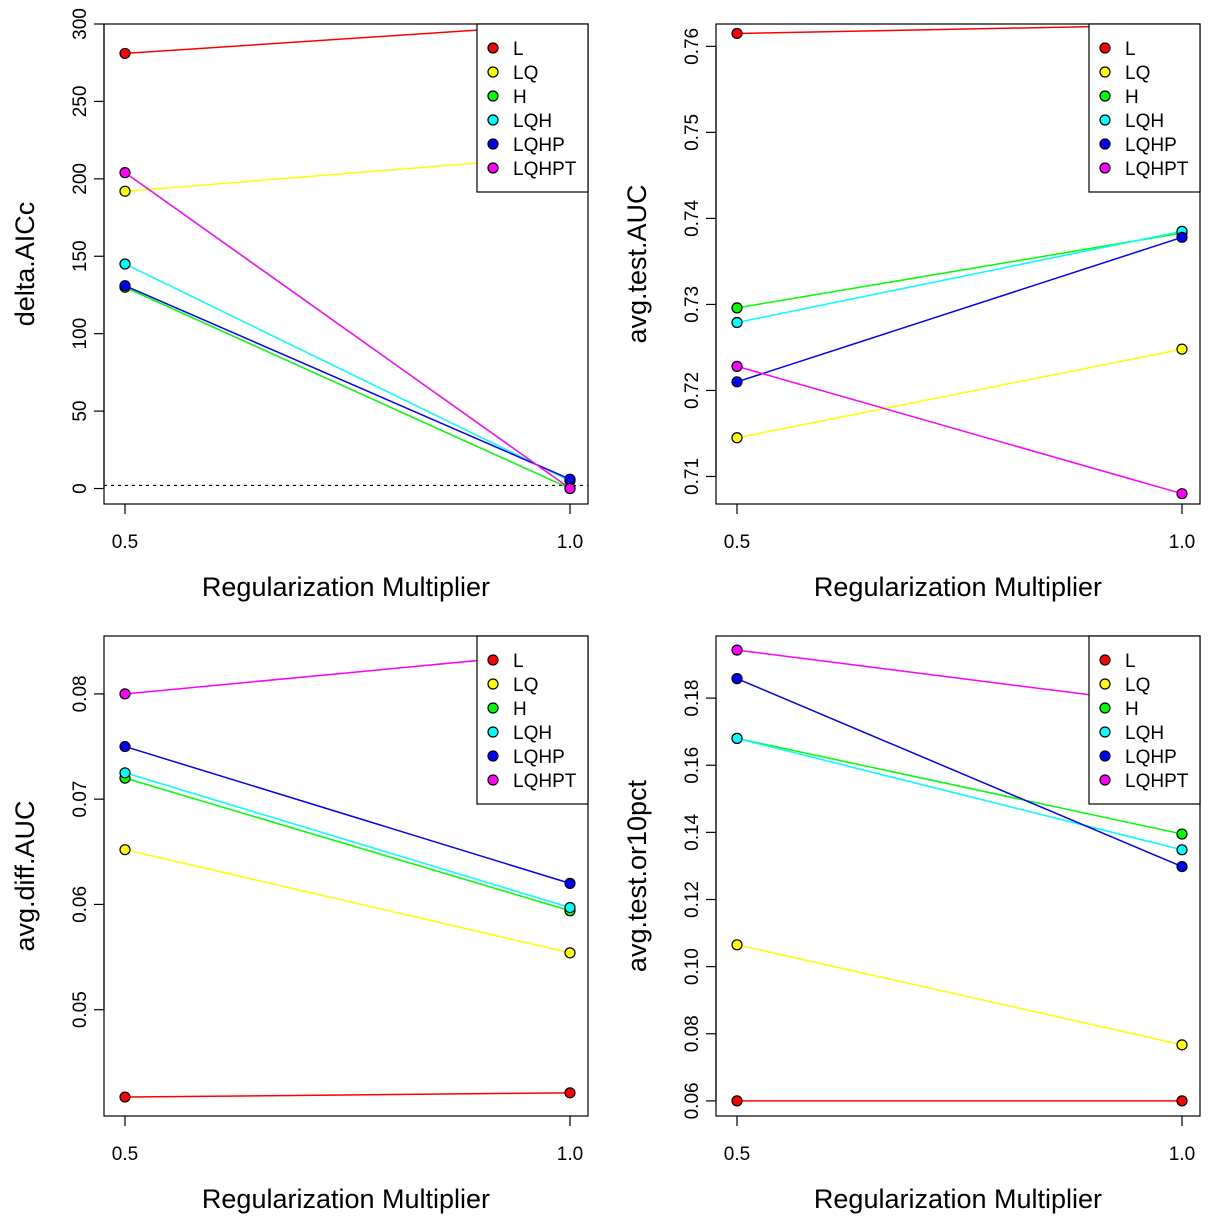  I want to click on y-tick-label: 0.71, so click(692, 476).